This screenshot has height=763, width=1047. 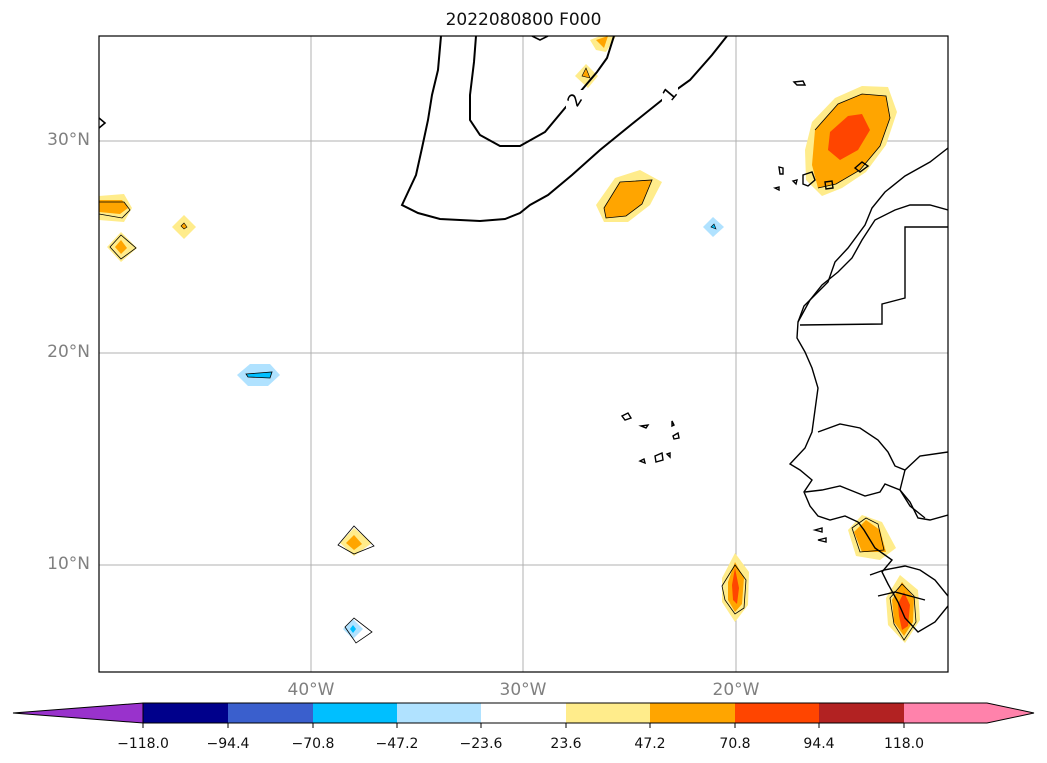 I want to click on colorbar-tick-label: 47.2, so click(x=650, y=744).